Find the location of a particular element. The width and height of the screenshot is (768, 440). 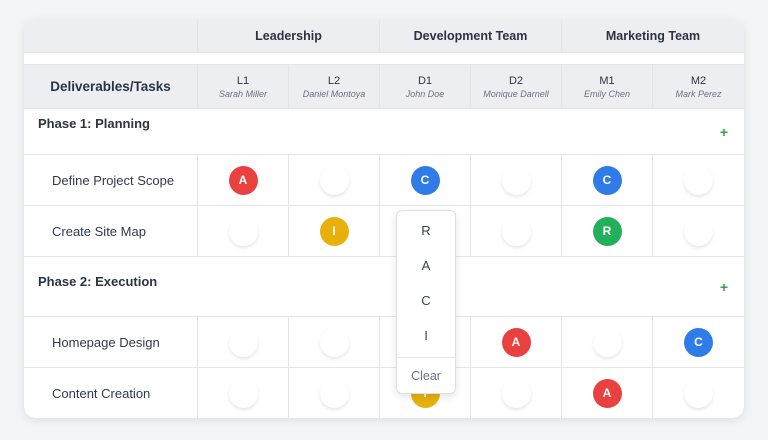

raci-cell: I is located at coordinates (334, 231).